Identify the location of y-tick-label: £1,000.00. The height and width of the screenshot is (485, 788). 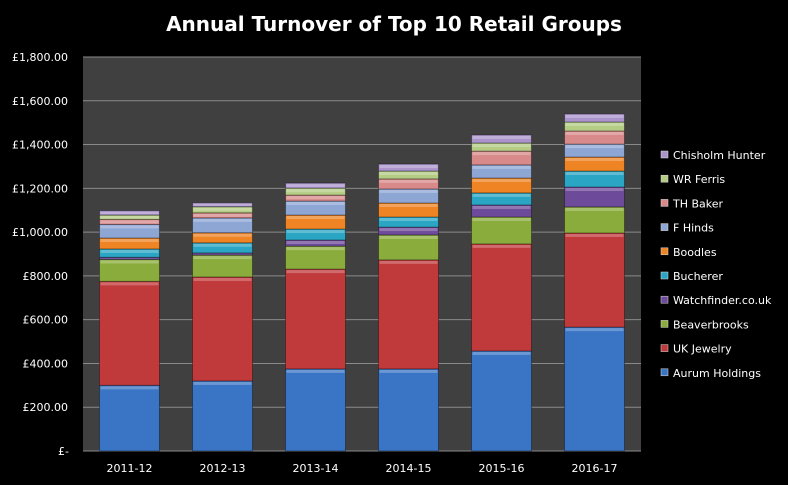
(40, 232).